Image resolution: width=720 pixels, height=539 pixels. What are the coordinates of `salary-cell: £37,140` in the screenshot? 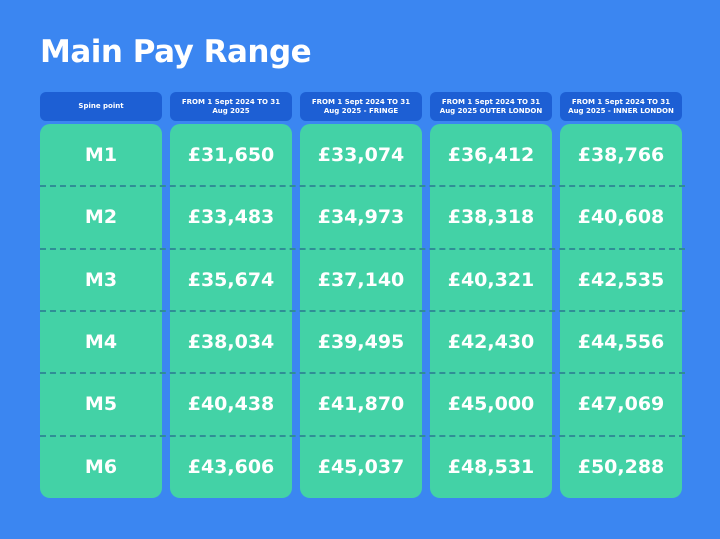 It's located at (361, 279).